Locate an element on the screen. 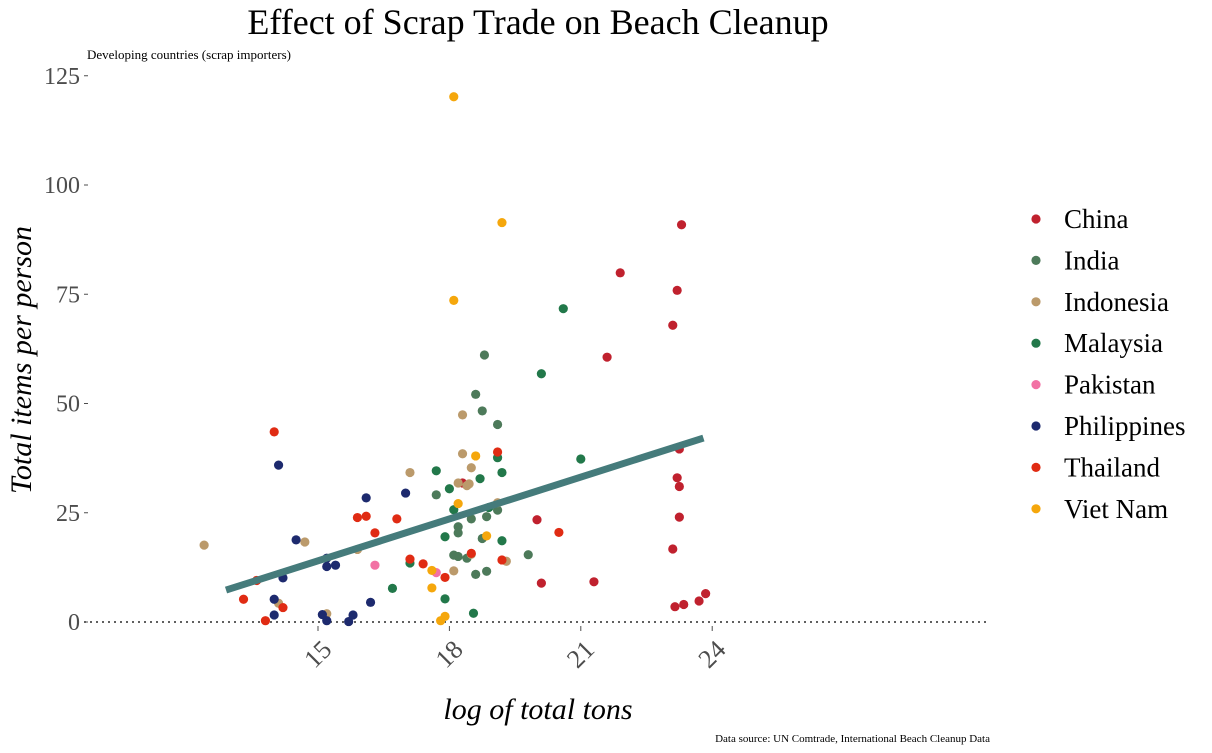 This screenshot has height=753, width=1212. y-tick-label: 100 is located at coordinates (62, 186).